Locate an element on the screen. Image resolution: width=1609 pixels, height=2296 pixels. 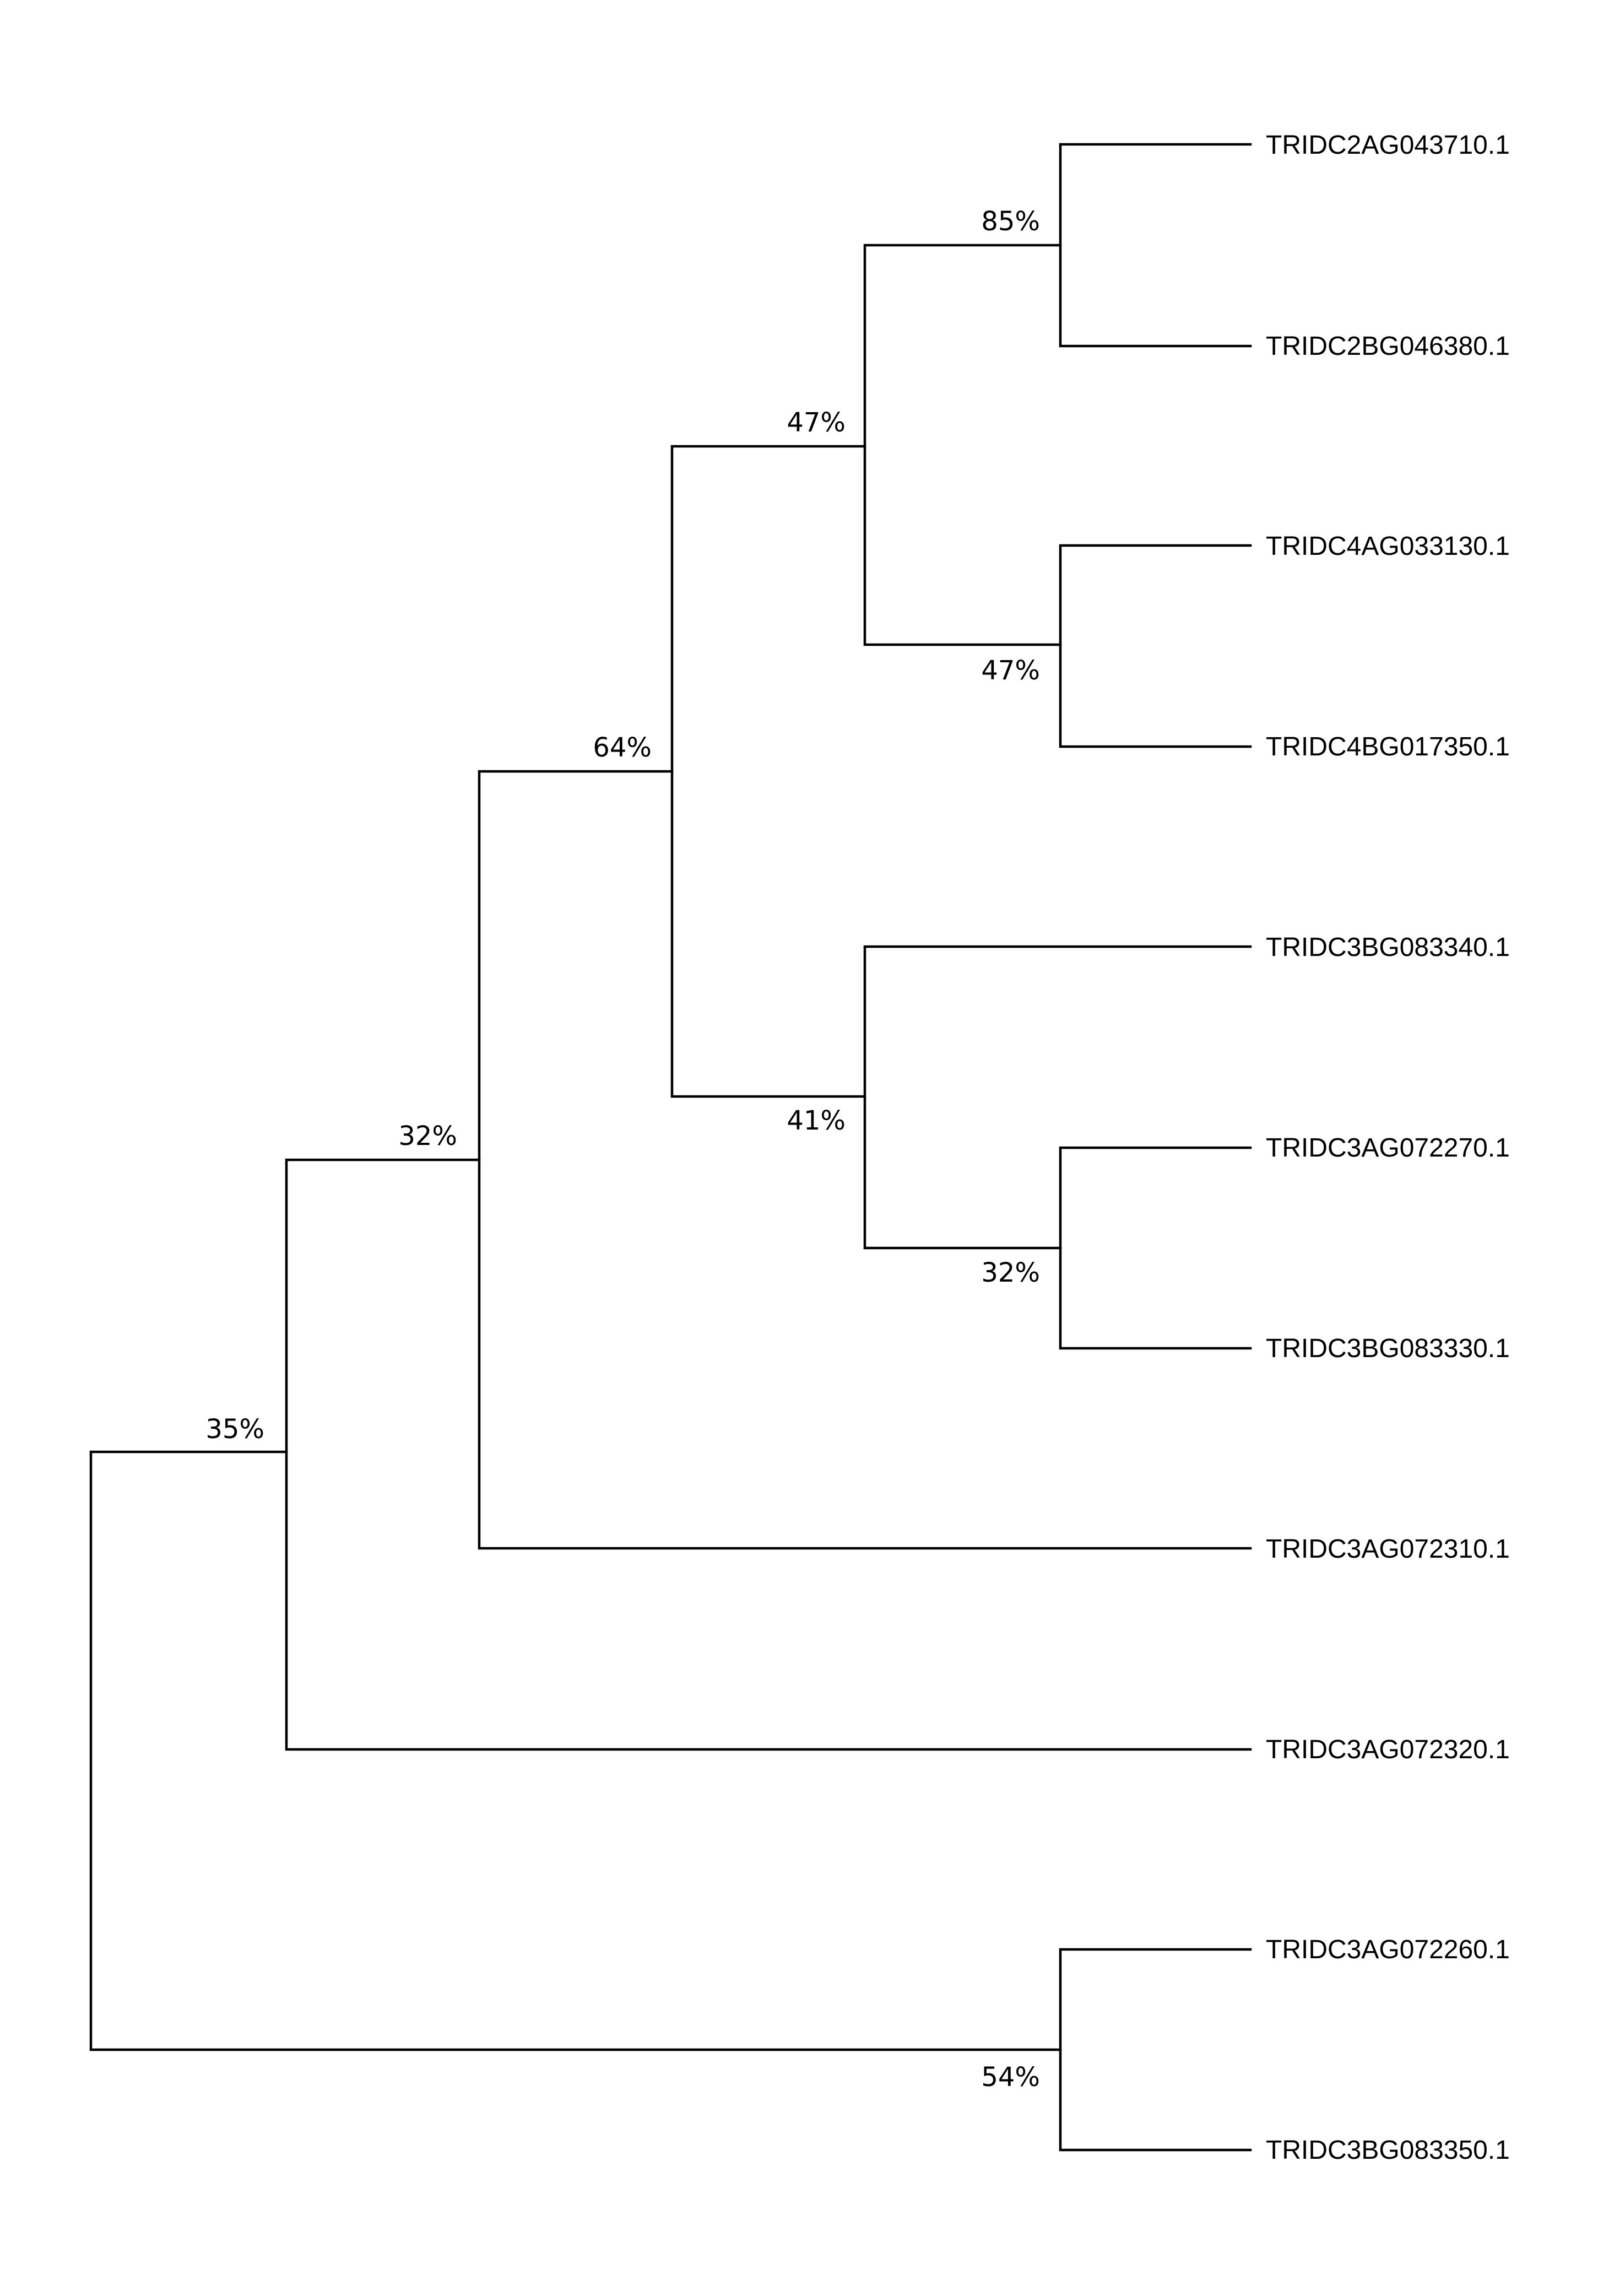
tip-label: TRIDC4AG033130.1 is located at coordinates (1388, 547).